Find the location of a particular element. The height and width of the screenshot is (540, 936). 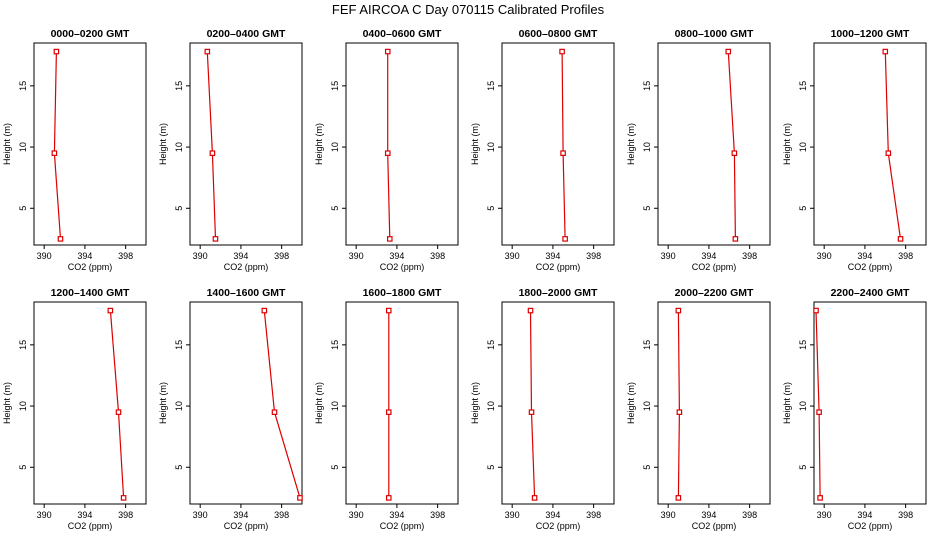

panel-title: 0400–0600 GMT is located at coordinates (402, 34).